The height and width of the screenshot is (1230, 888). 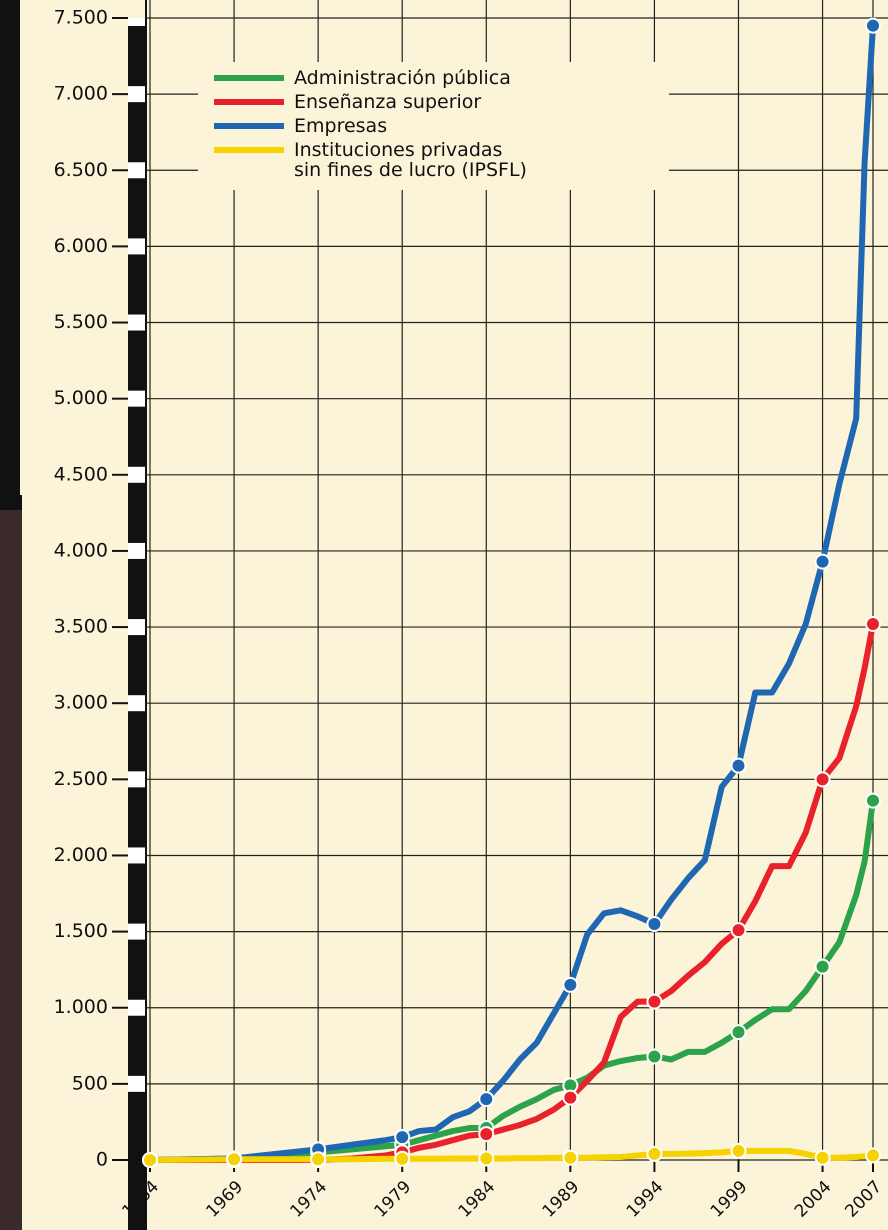 What do you see at coordinates (81, 627) in the screenshot?
I see `y-tick-label: 3.500` at bounding box center [81, 627].